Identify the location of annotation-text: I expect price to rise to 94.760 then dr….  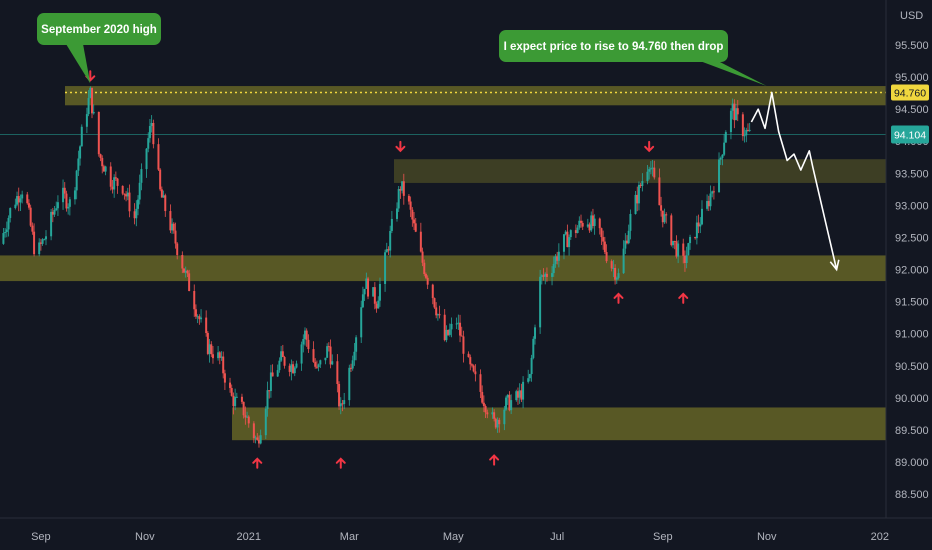
(614, 47).